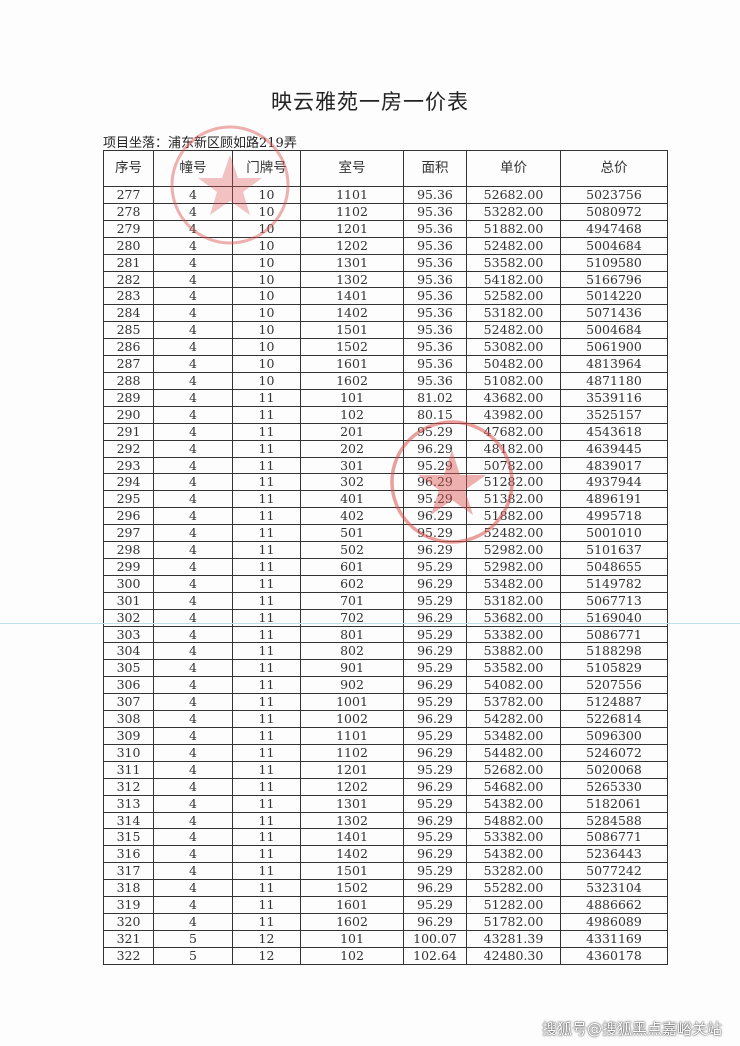 The height and width of the screenshot is (1046, 740). What do you see at coordinates (352, 313) in the screenshot?
I see `table-cell: 1402` at bounding box center [352, 313].